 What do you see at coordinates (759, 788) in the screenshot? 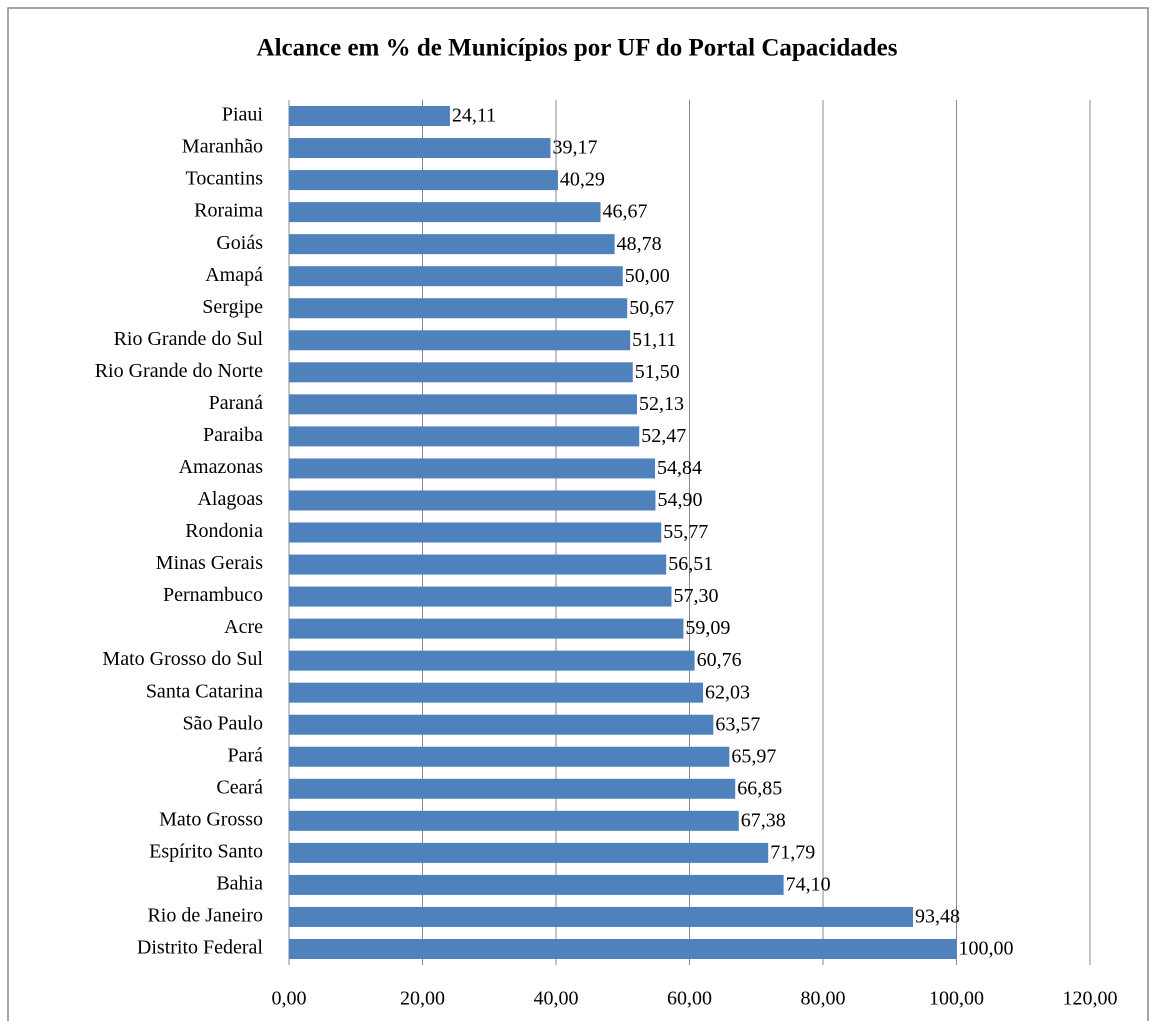
I see `data-label: 66,85` at bounding box center [759, 788].